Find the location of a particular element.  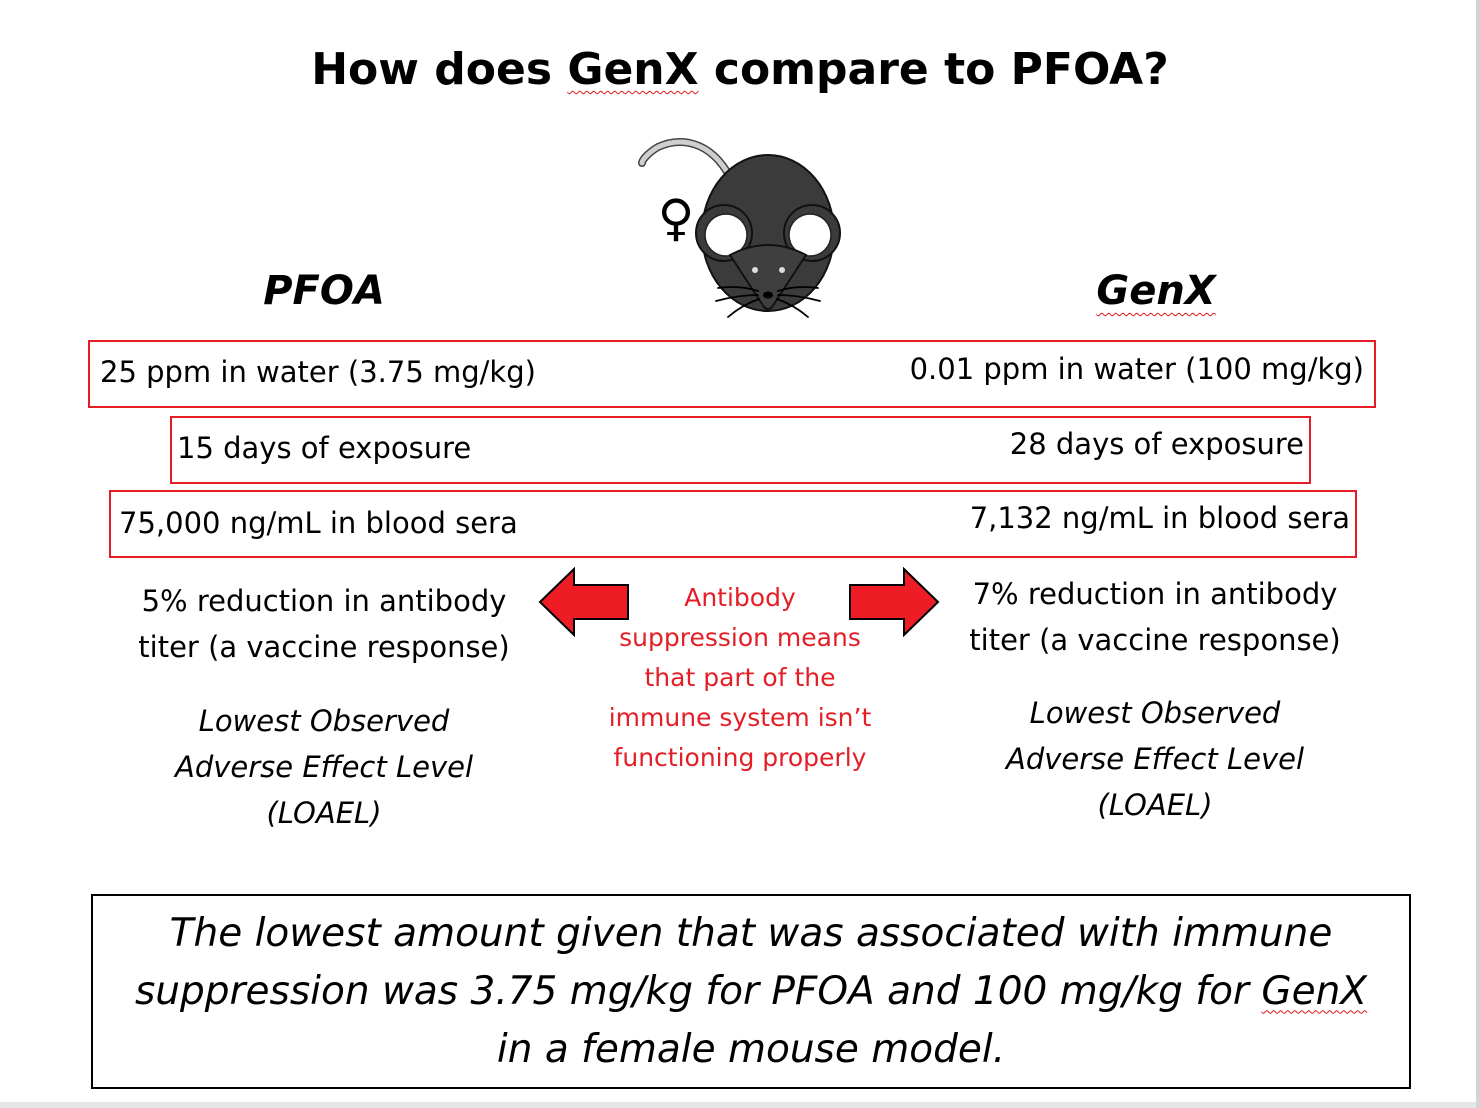

duration-row-box is located at coordinates (740, 450).